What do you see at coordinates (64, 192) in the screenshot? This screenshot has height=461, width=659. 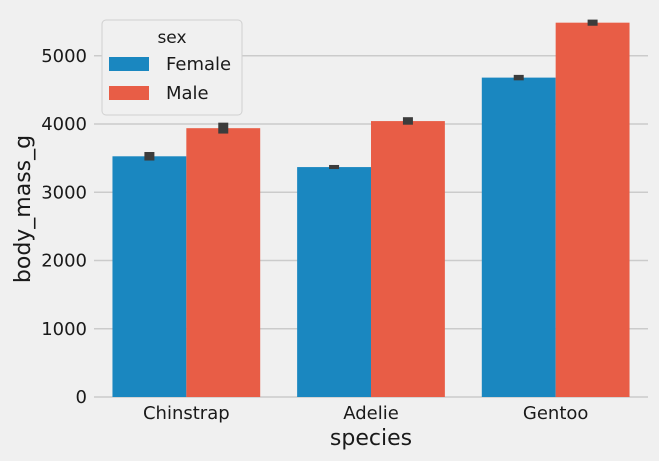 I see `y-tick-label-3000: 3000` at bounding box center [64, 192].